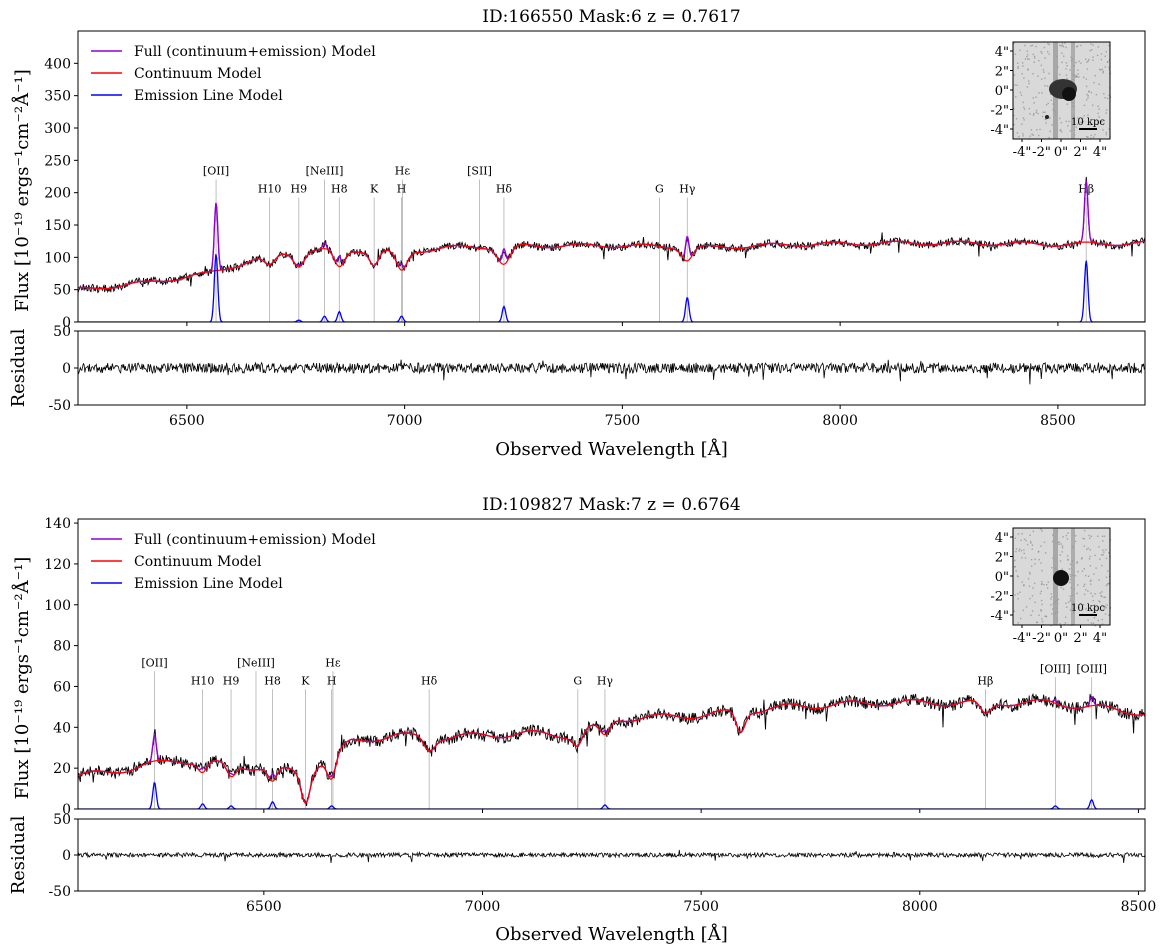 The height and width of the screenshot is (952, 1163). What do you see at coordinates (57, 565) in the screenshot?
I see `y-tick-label: 120` at bounding box center [57, 565].